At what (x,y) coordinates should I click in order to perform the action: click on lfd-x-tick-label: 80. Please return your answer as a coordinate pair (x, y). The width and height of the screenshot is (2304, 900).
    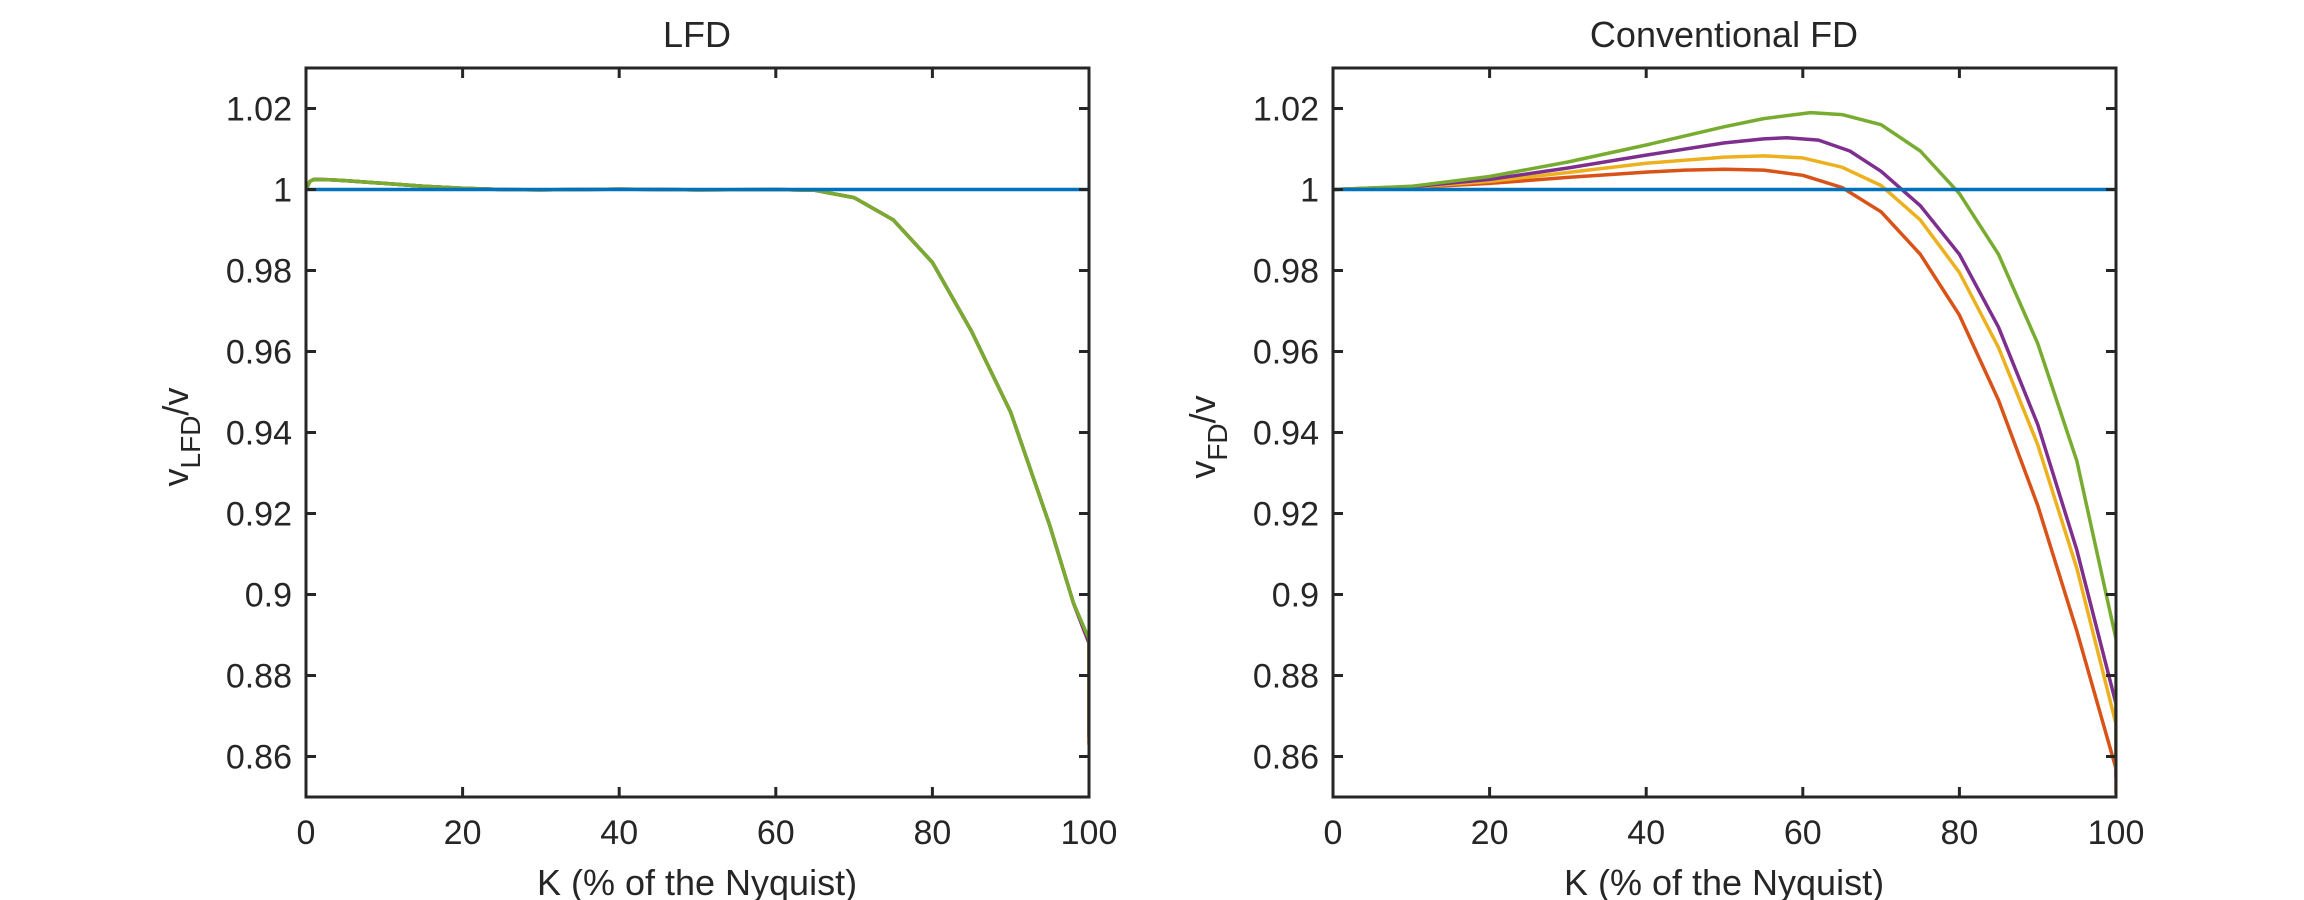
    Looking at the image, I should click on (932, 833).